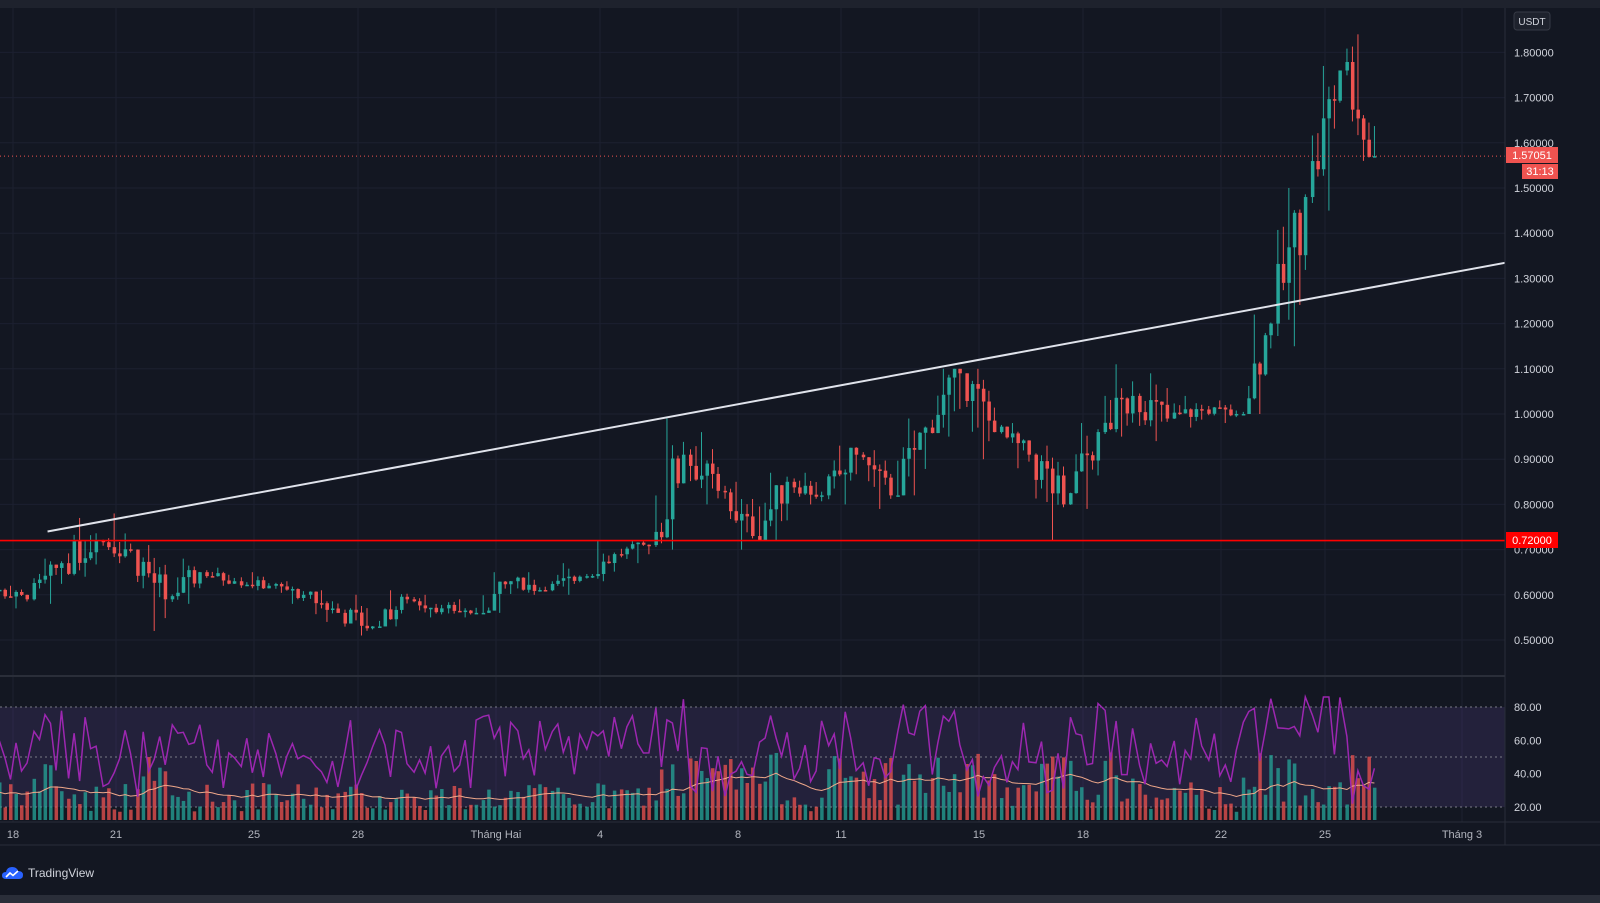  Describe the element at coordinates (1534, 189) in the screenshot. I see `price-tick: 1.50000` at that location.